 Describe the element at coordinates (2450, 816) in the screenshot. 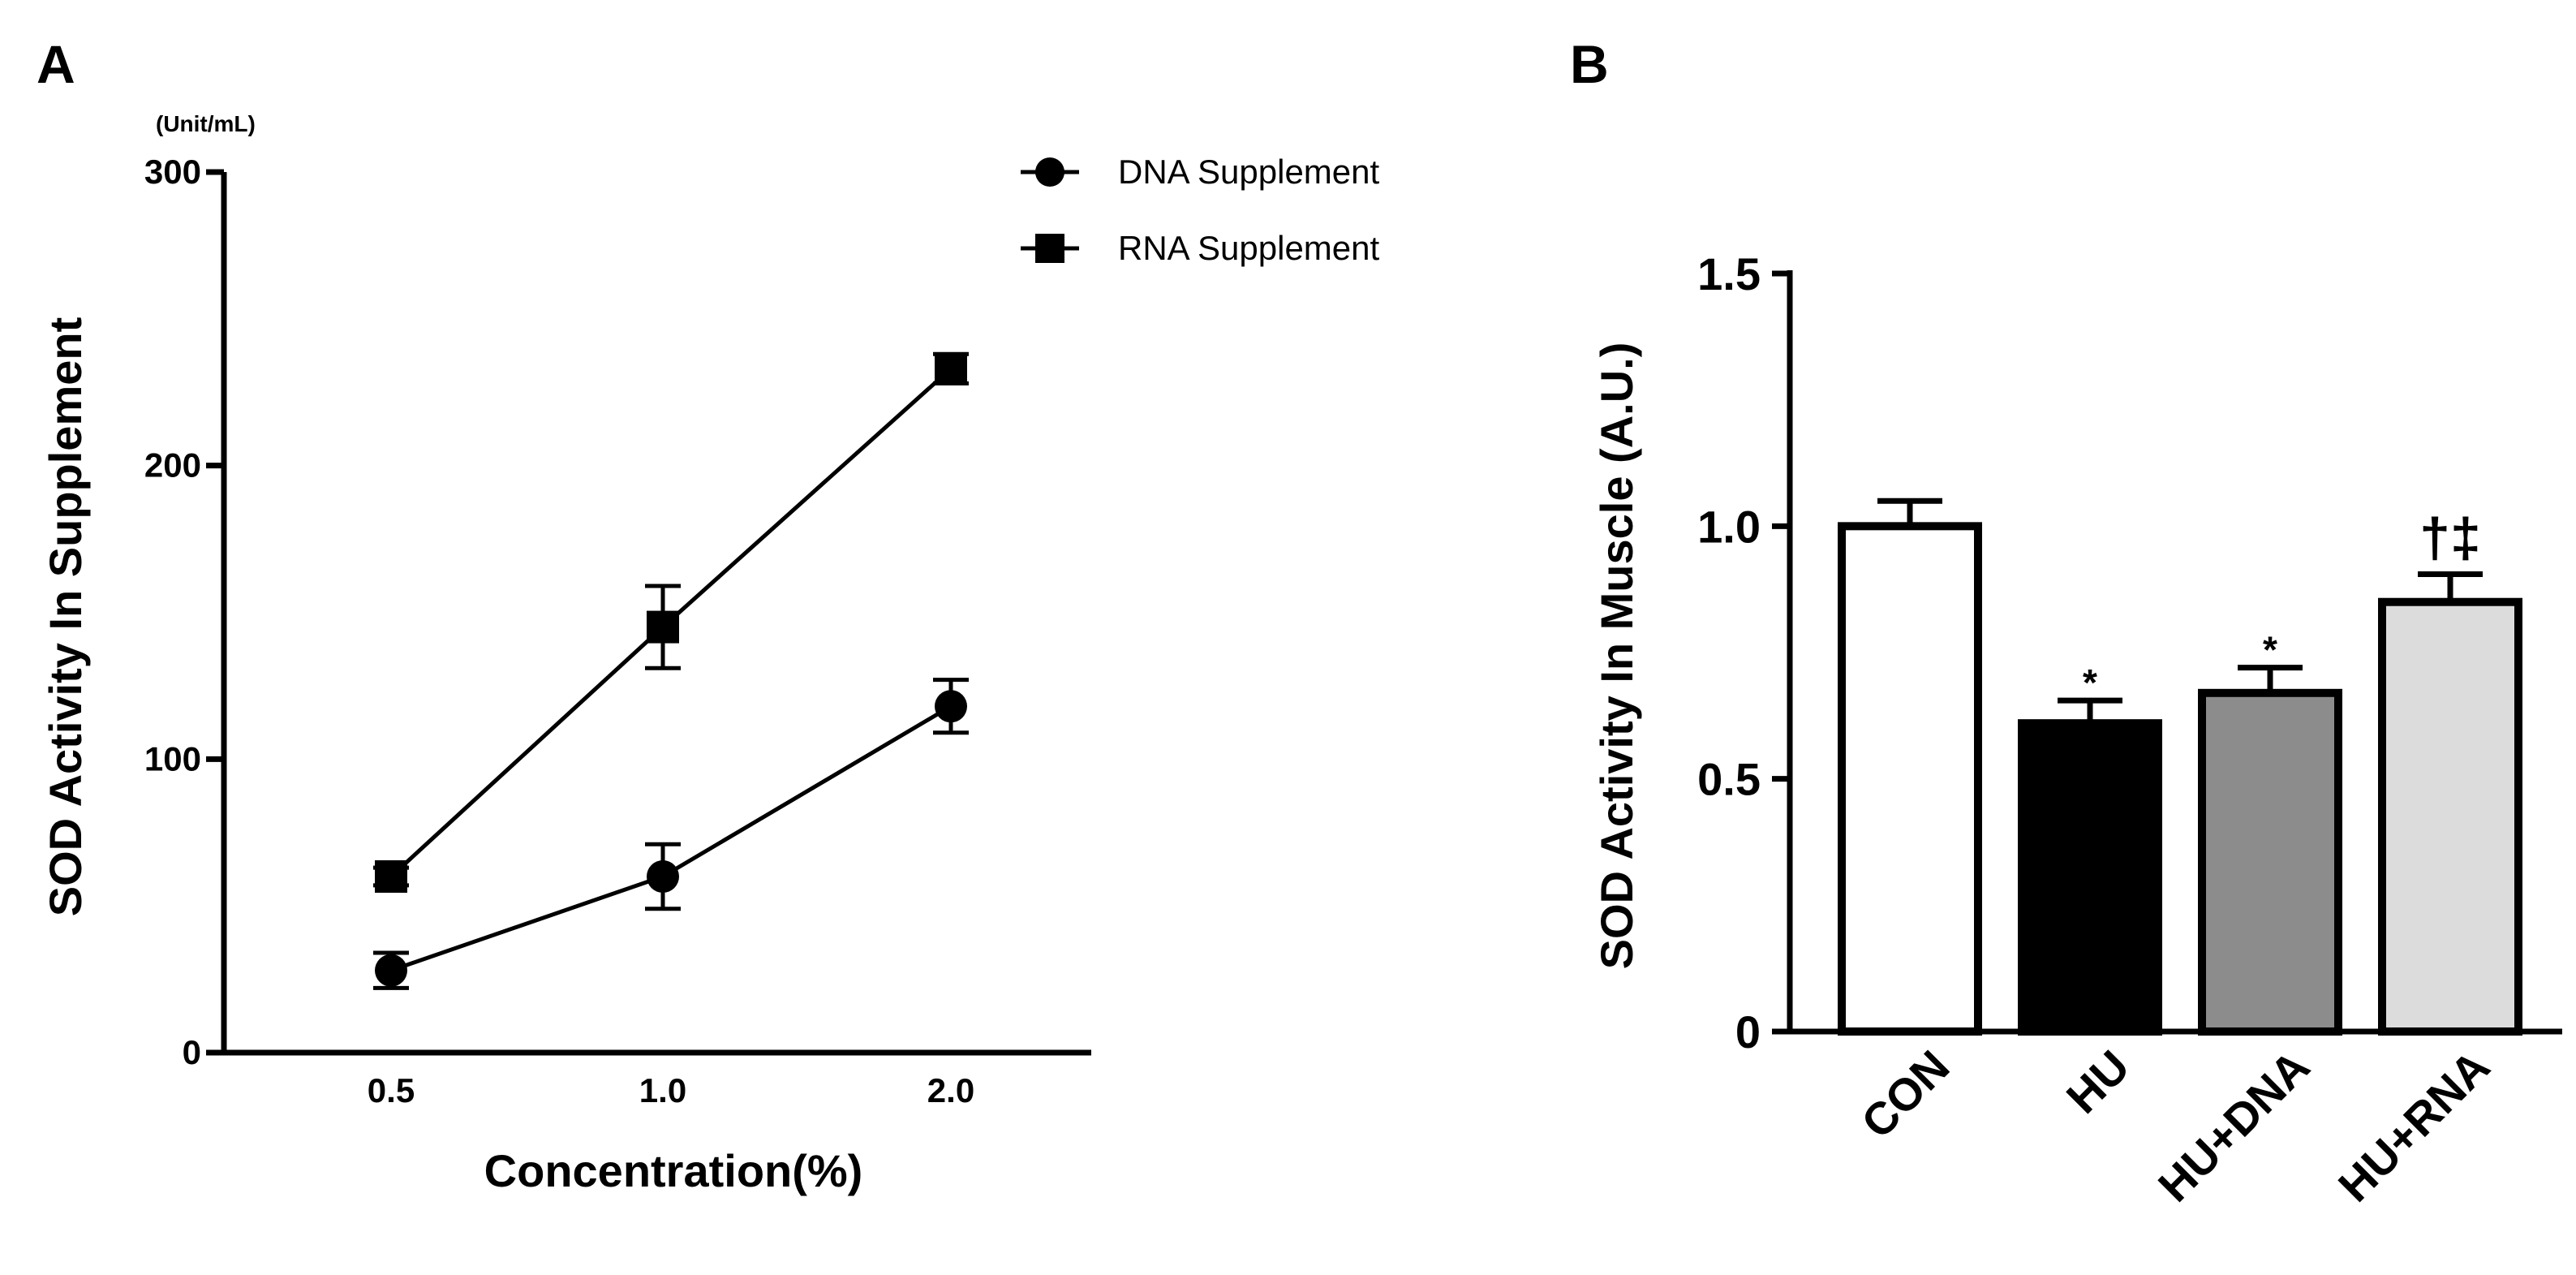

I see `bar-hu-rna` at that location.